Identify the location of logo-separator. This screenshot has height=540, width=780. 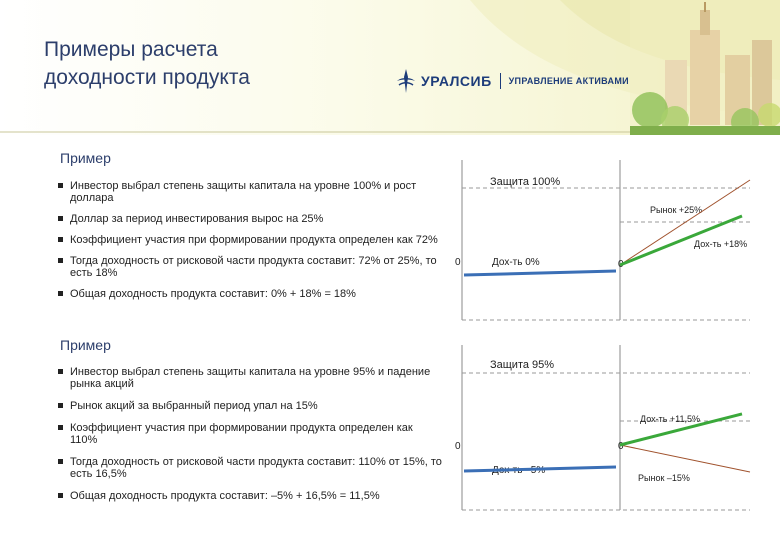
(500, 81).